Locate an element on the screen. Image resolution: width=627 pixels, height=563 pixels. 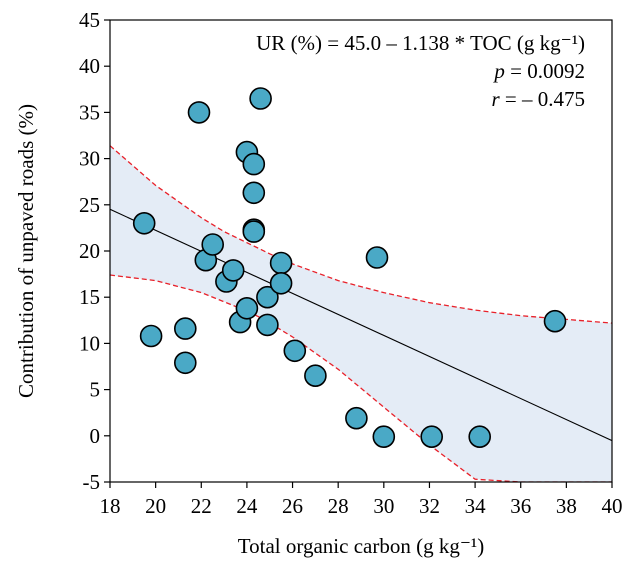
p-label: p is located at coordinates (498, 71).